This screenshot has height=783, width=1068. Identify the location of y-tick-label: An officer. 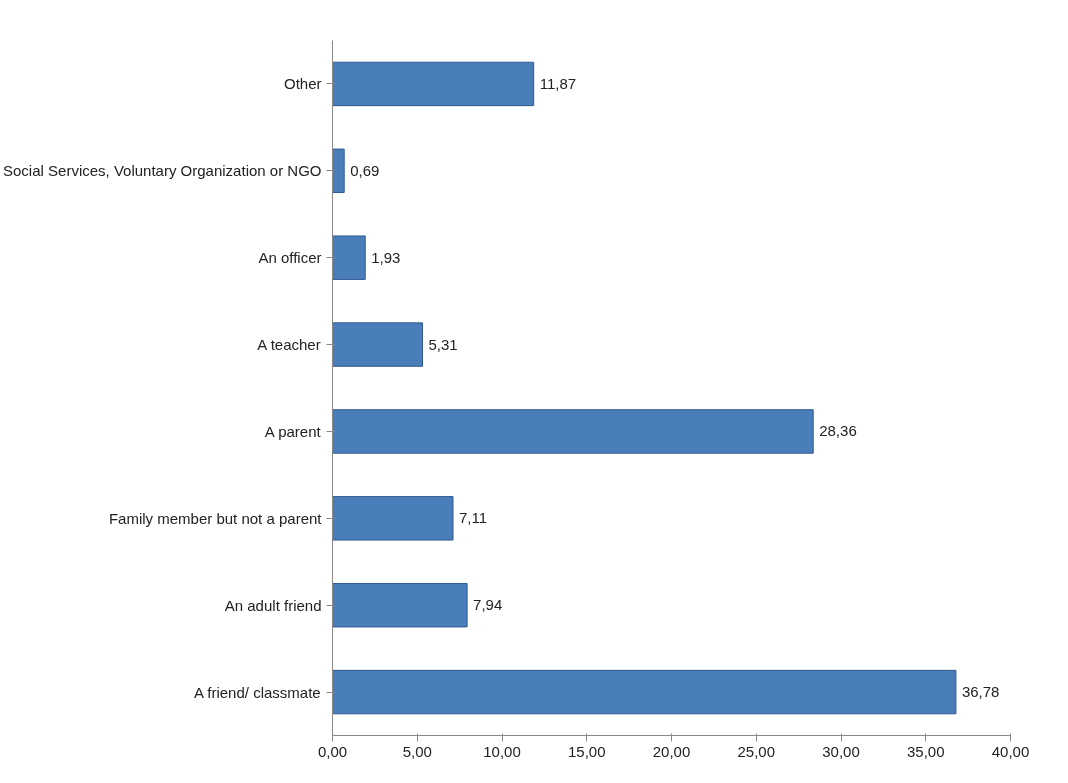
(290, 258).